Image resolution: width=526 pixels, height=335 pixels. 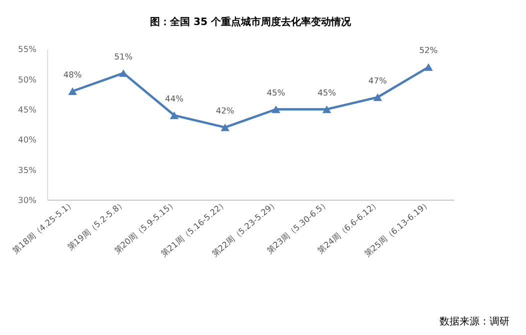 I want to click on data-label: 48%, so click(x=72, y=74).